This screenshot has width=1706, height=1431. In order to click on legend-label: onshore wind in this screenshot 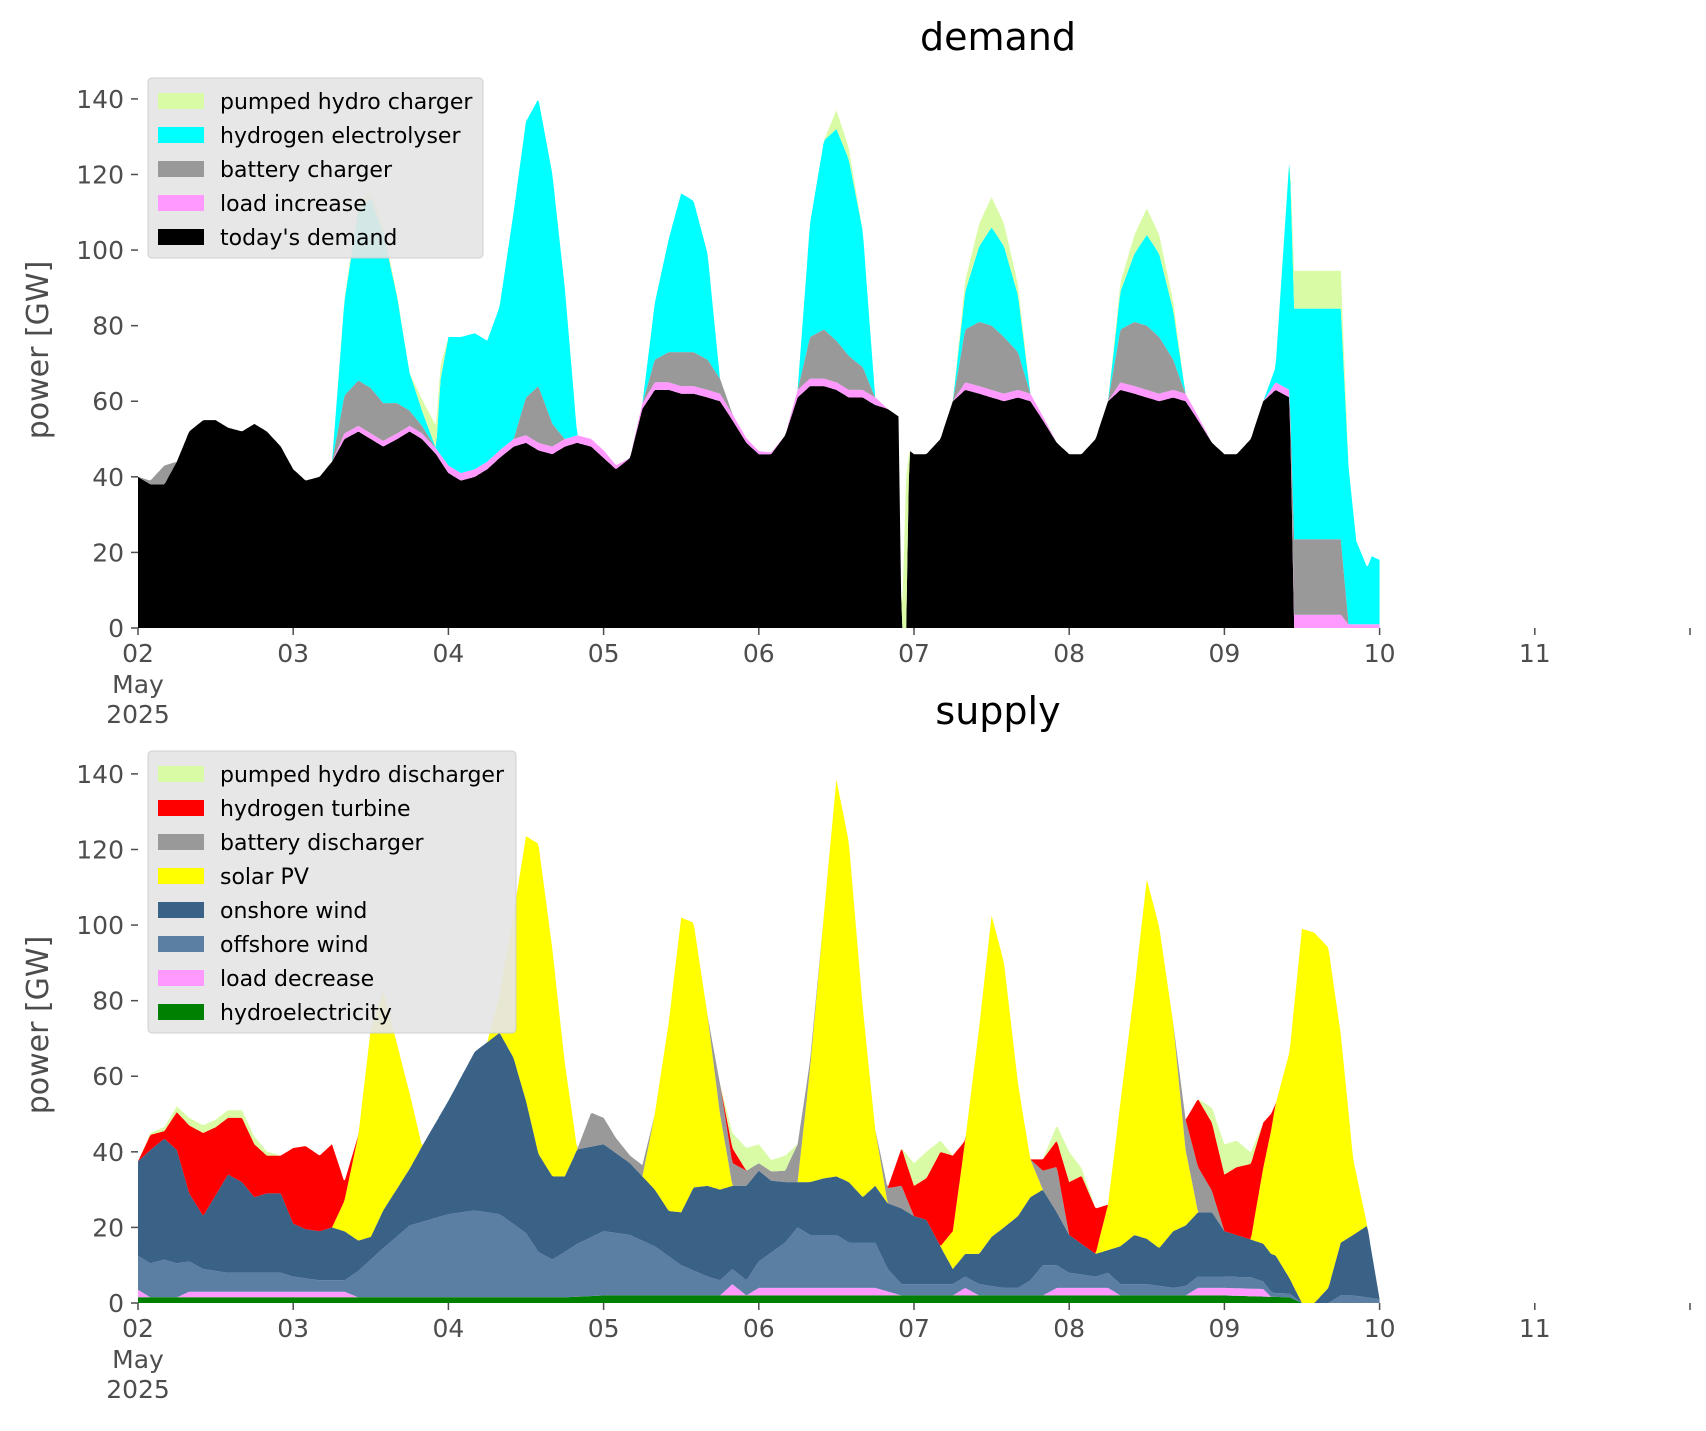, I will do `click(293, 911)`.